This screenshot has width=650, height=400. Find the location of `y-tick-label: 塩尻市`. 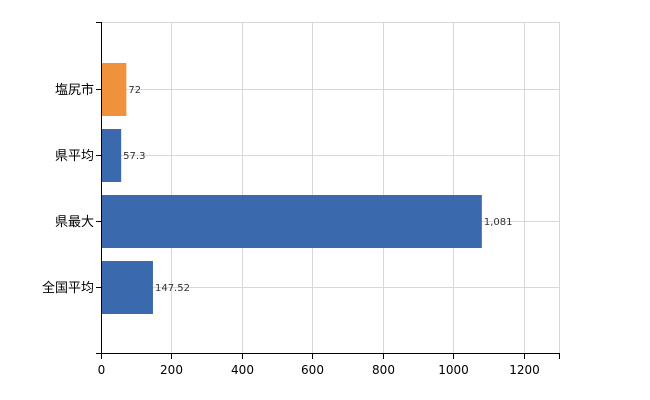

y-tick-label: 塩尻市 is located at coordinates (74, 90).